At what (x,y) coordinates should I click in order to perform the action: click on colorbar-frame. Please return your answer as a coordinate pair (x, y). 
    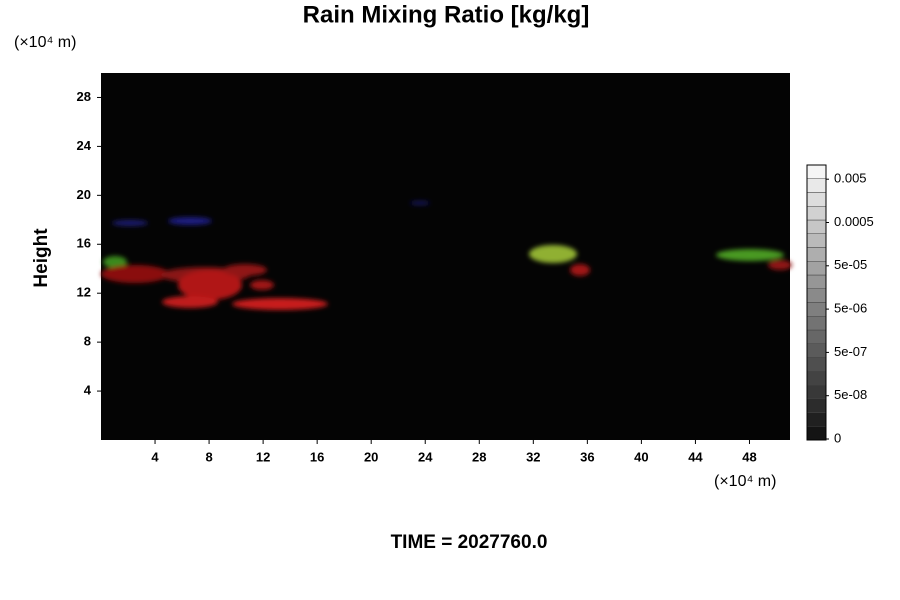
    Looking at the image, I should click on (816, 302).